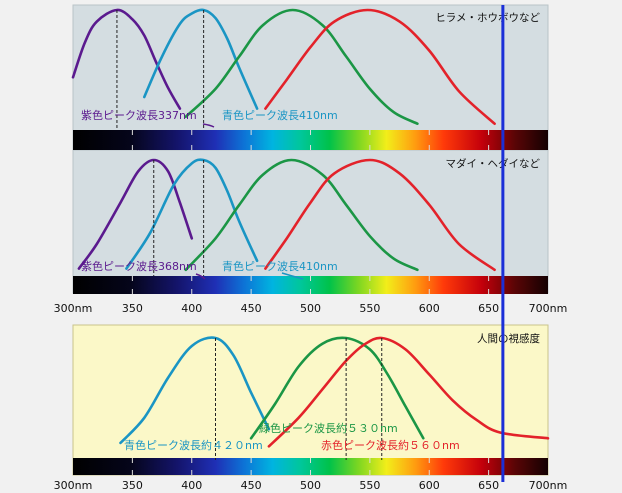 Image resolution: width=622 pixels, height=493 pixels. I want to click on panel-1-violet-peak-label: 紫色ピーク波長337nm, so click(139, 115).